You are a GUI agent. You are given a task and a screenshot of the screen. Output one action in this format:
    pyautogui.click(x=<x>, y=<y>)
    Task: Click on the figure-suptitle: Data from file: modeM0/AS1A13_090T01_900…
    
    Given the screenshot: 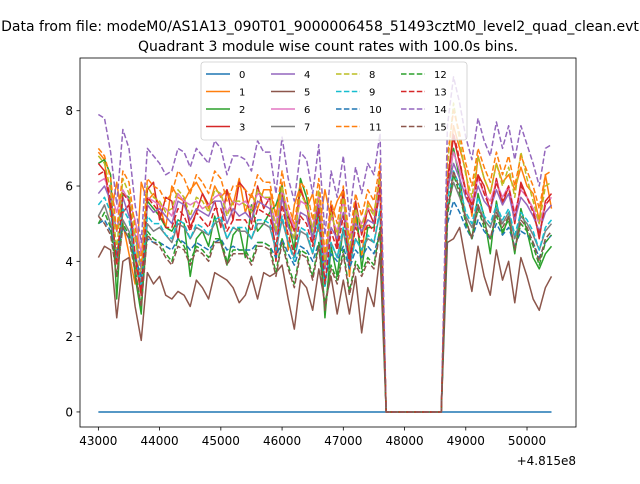 What is the action you would take?
    pyautogui.click(x=320, y=27)
    